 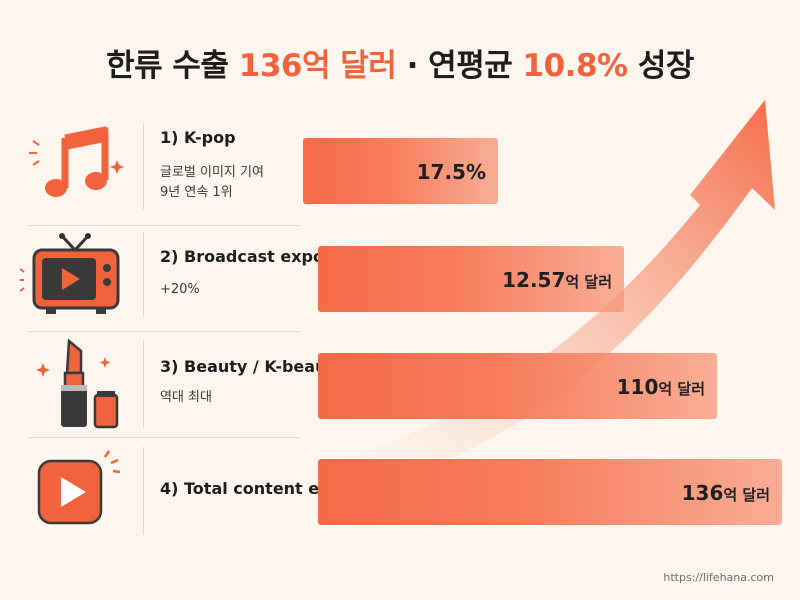 What do you see at coordinates (186, 397) in the screenshot?
I see `row-sub-beauty: 역대 최대` at bounding box center [186, 397].